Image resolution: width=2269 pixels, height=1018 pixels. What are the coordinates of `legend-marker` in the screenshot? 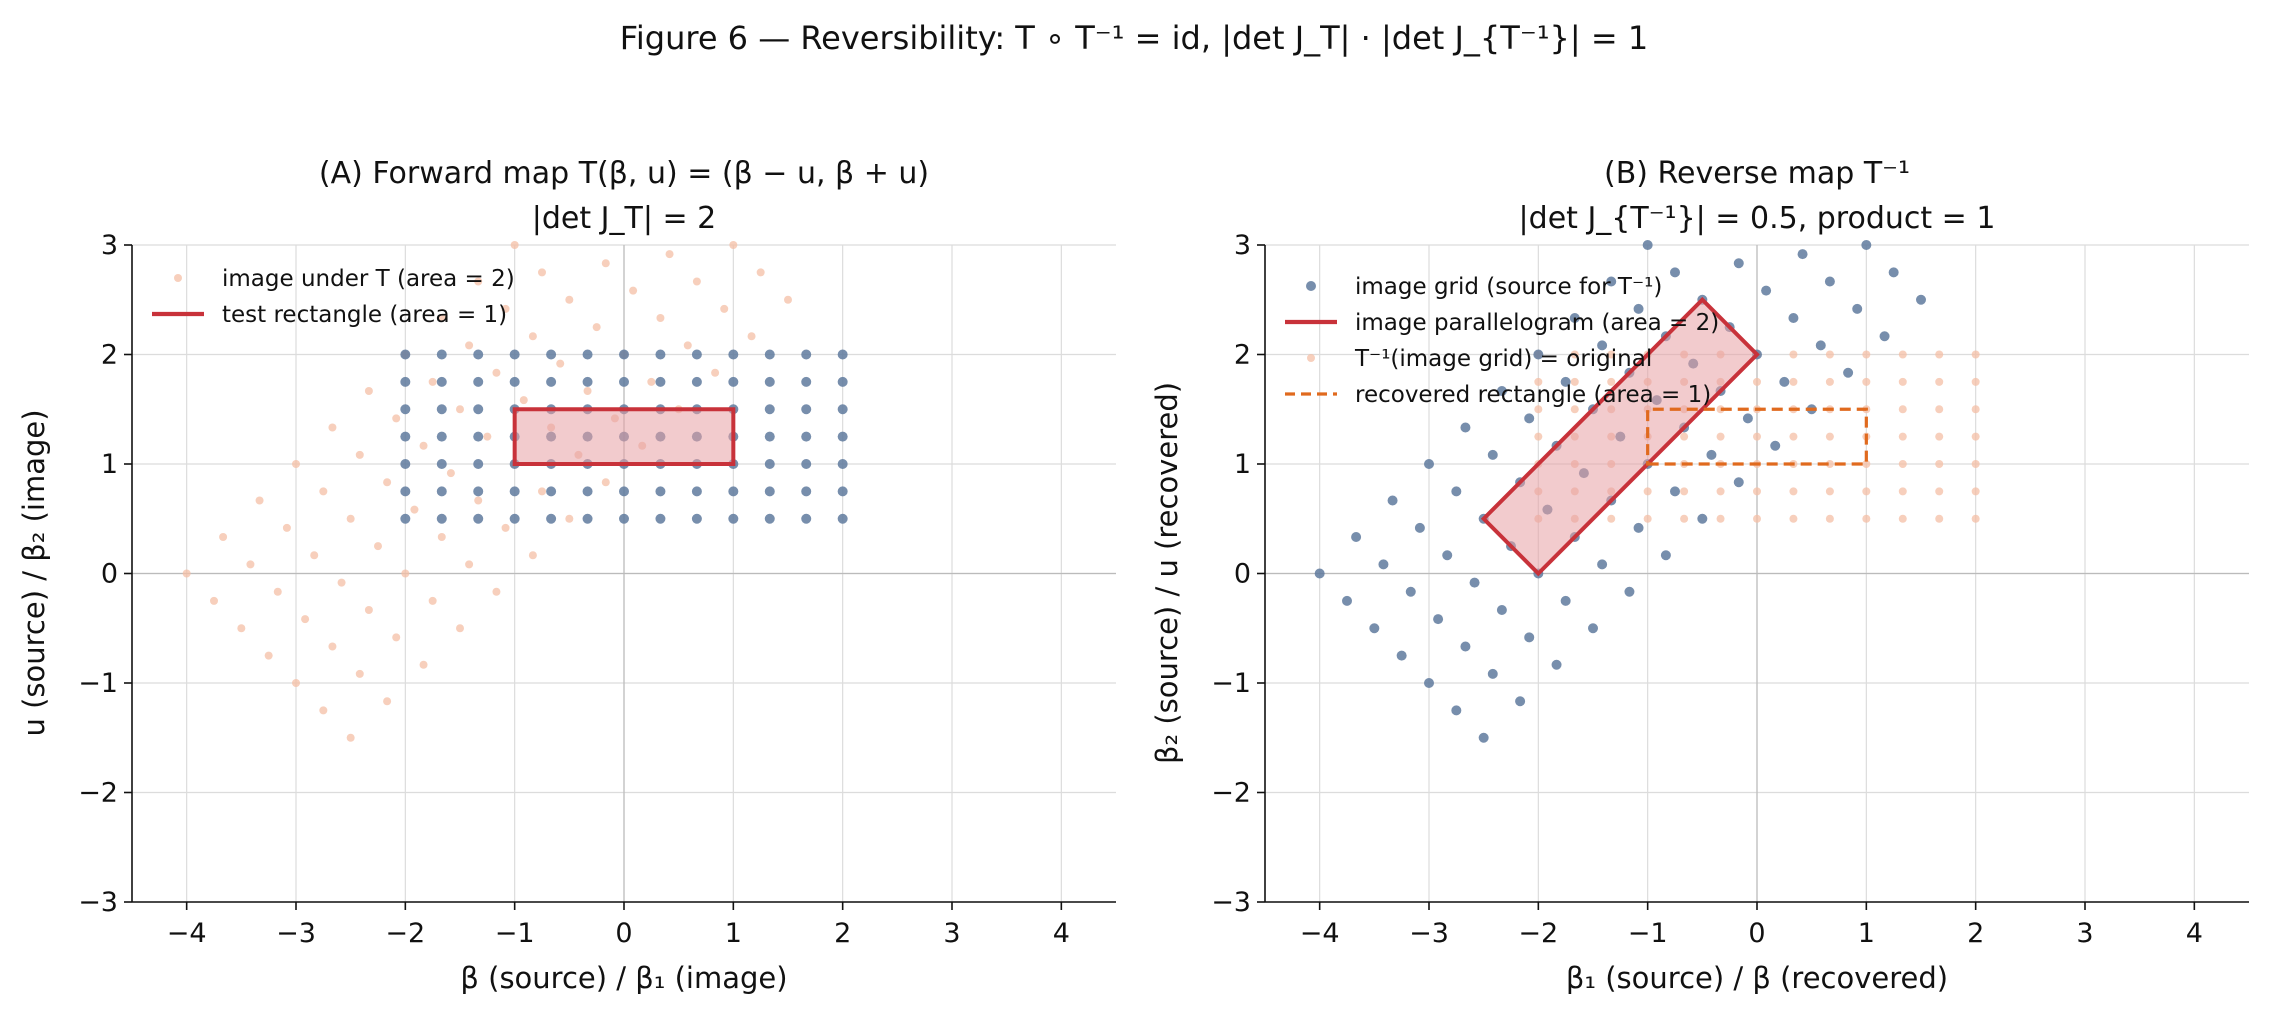 It's located at (1311, 358).